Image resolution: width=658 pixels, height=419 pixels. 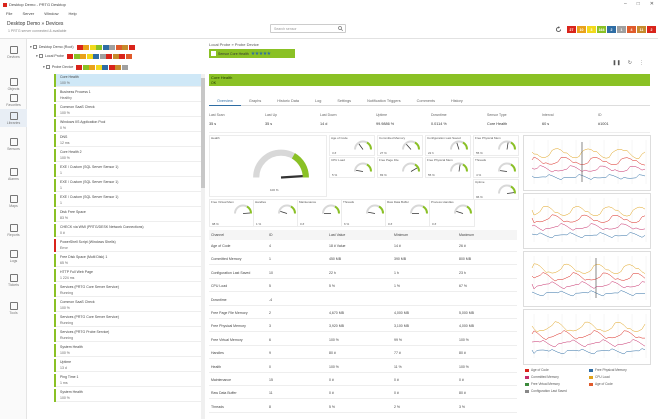 I want to click on legend-item: Committed Memory, so click(x=542, y=377).